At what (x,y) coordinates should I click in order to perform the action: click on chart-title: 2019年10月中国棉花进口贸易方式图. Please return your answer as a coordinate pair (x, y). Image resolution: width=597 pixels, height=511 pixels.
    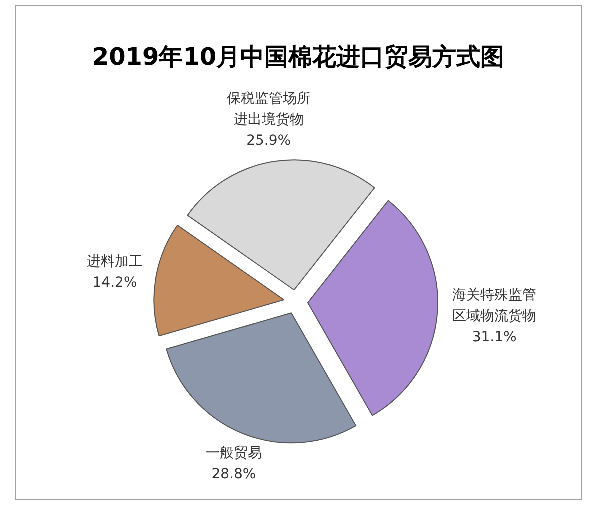
    Looking at the image, I should click on (298, 57).